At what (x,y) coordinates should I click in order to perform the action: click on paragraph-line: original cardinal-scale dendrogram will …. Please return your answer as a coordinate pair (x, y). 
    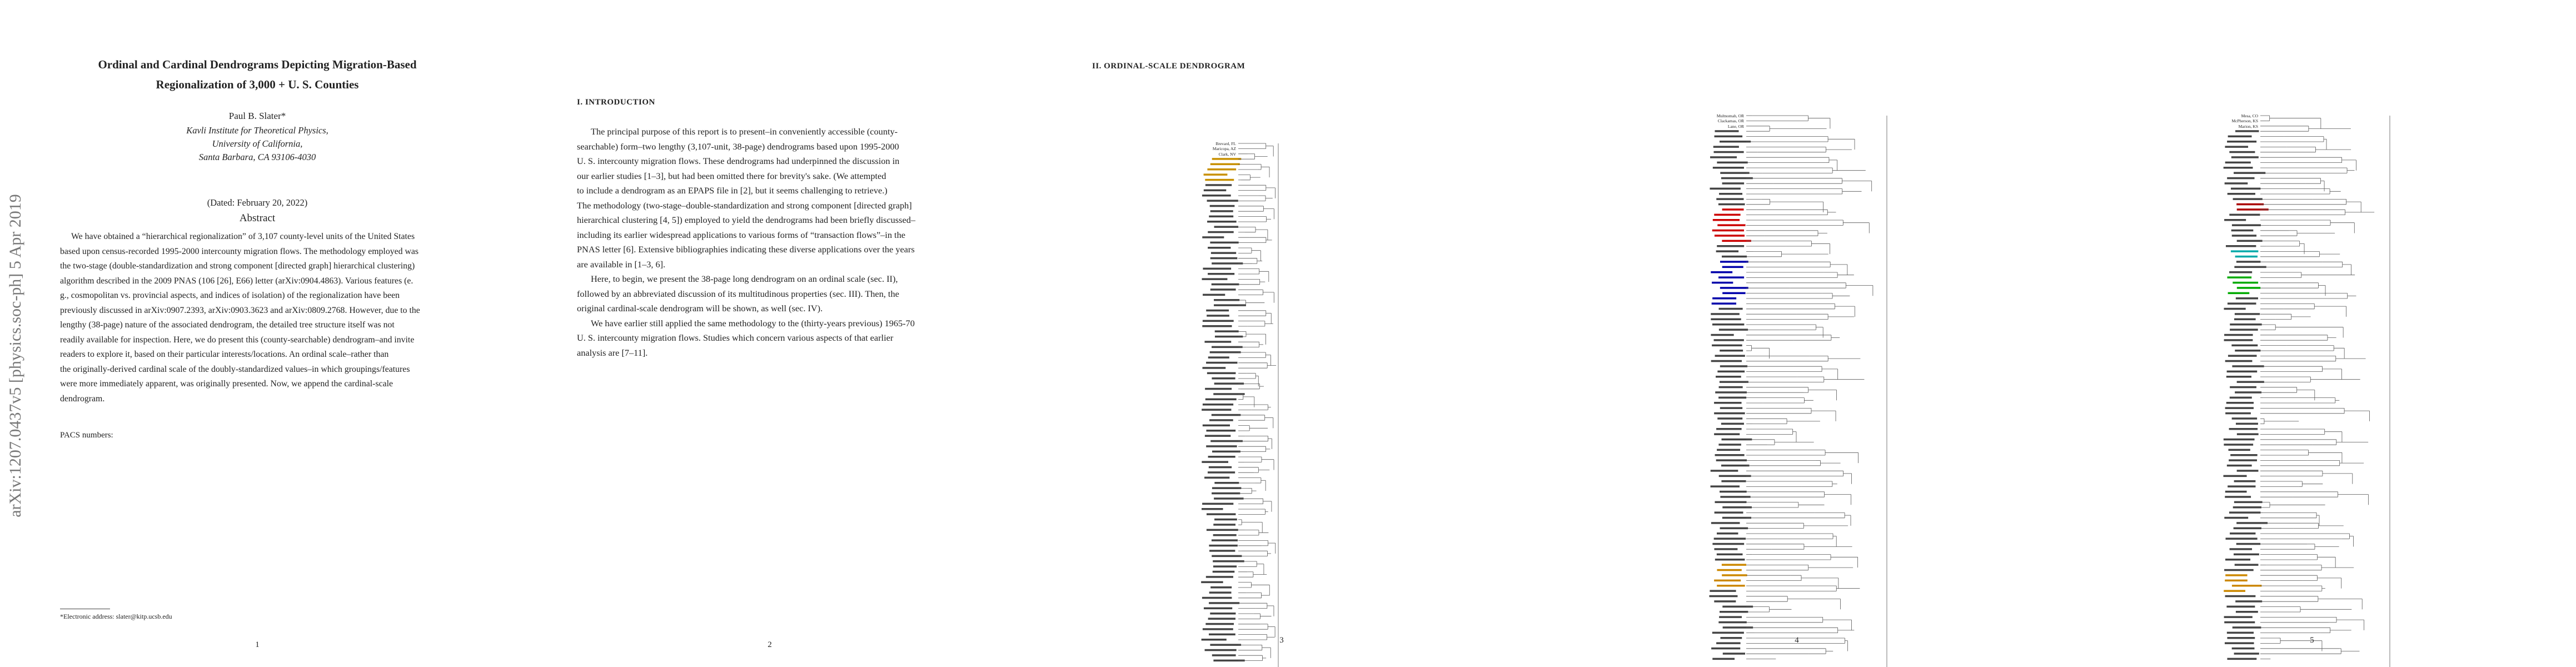
    Looking at the image, I should click on (700, 308).